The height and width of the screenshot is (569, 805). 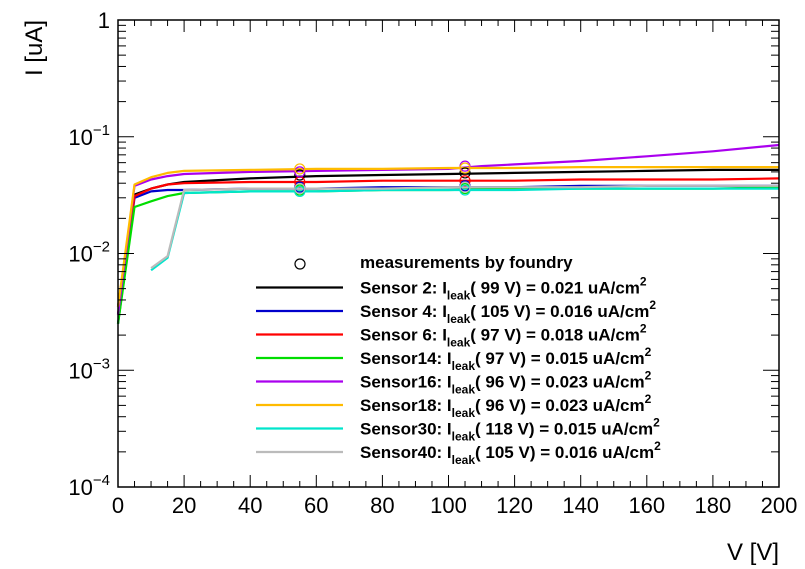 What do you see at coordinates (503, 289) in the screenshot?
I see `legend-entry: Sensor 2: Ileak( 99 V) = 0.021 uA/cm2` at bounding box center [503, 289].